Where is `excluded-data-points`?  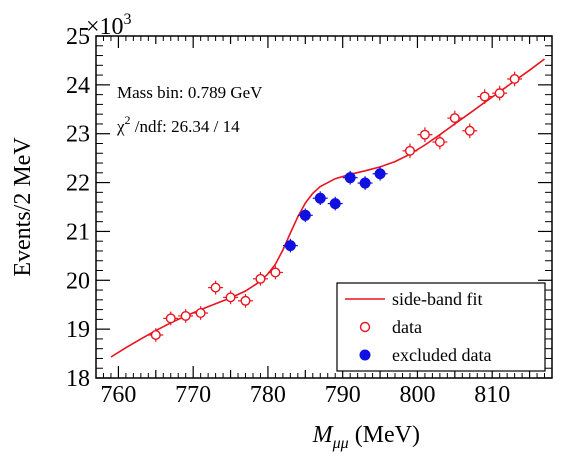
excluded-data-points is located at coordinates (335, 209).